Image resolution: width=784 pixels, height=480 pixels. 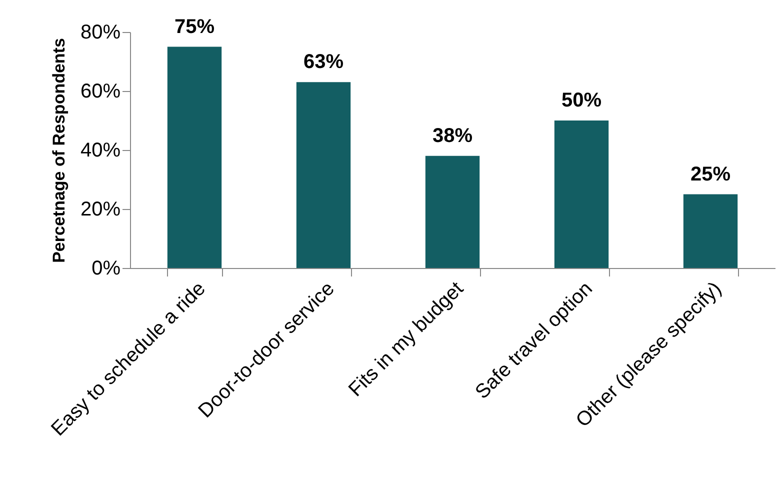 What do you see at coordinates (581, 101) in the screenshot?
I see `data-label: 50%` at bounding box center [581, 101].